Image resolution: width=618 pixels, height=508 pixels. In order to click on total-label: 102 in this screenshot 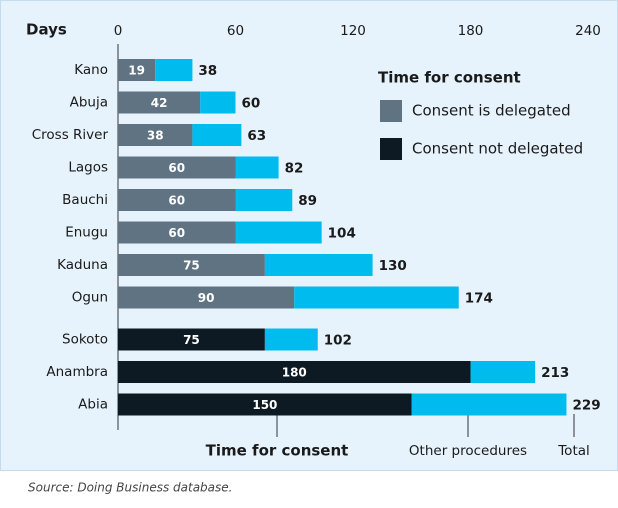, I will do `click(338, 341)`.